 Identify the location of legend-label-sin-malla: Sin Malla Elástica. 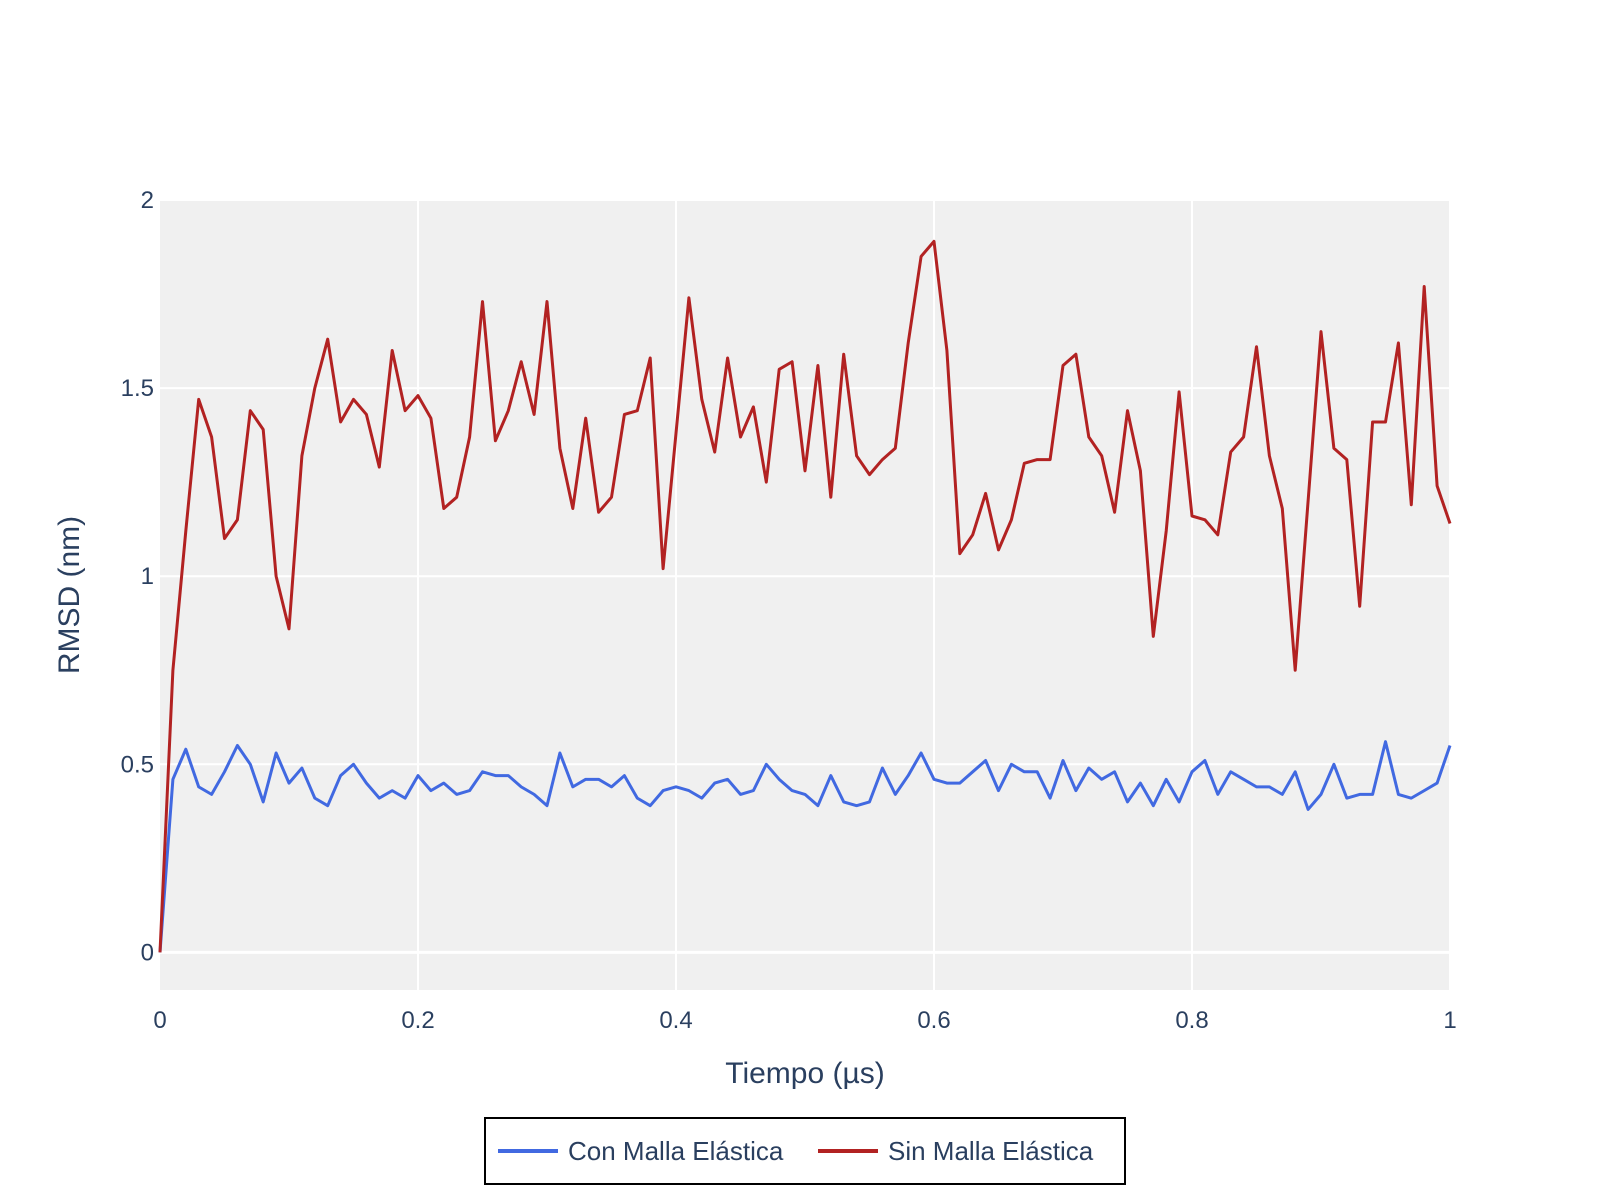
(991, 1151).